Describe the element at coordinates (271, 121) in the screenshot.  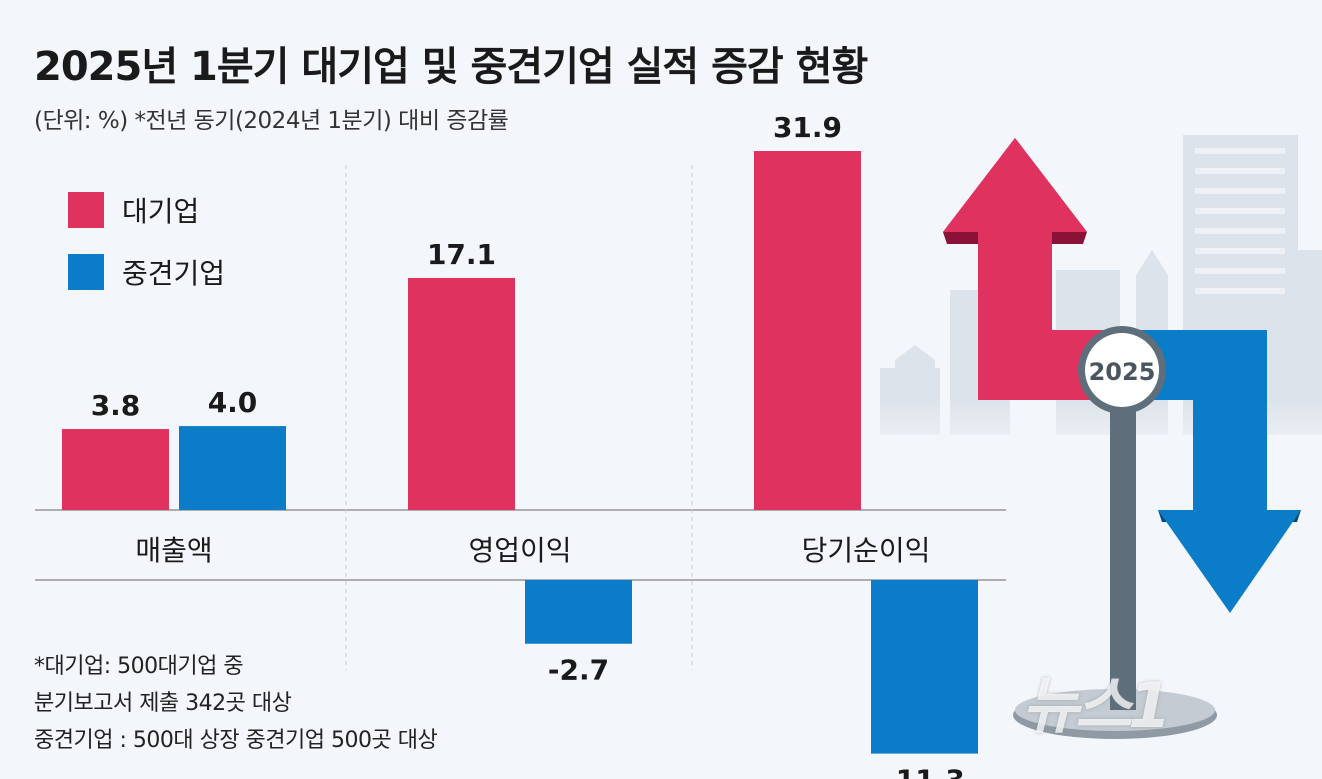
I see `subtitle: (단위: %) *전년 동기(2024년 1분기) 대비 증감률` at that location.